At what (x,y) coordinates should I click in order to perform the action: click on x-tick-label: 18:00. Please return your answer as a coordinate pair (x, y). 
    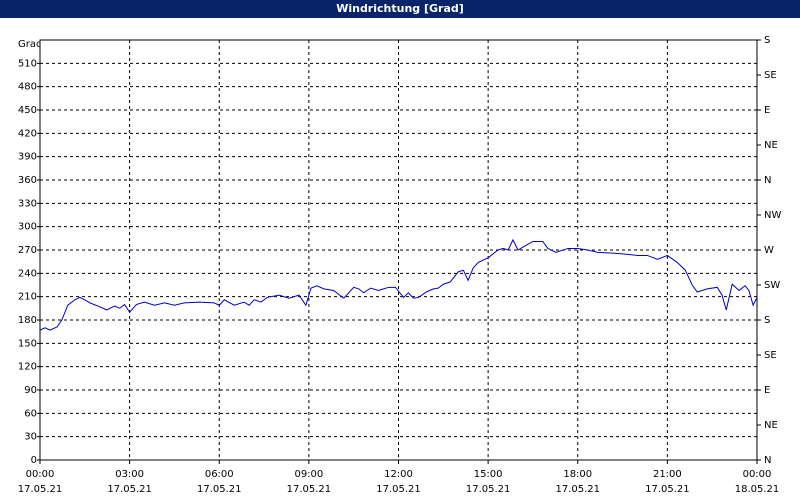
    Looking at the image, I should click on (577, 474).